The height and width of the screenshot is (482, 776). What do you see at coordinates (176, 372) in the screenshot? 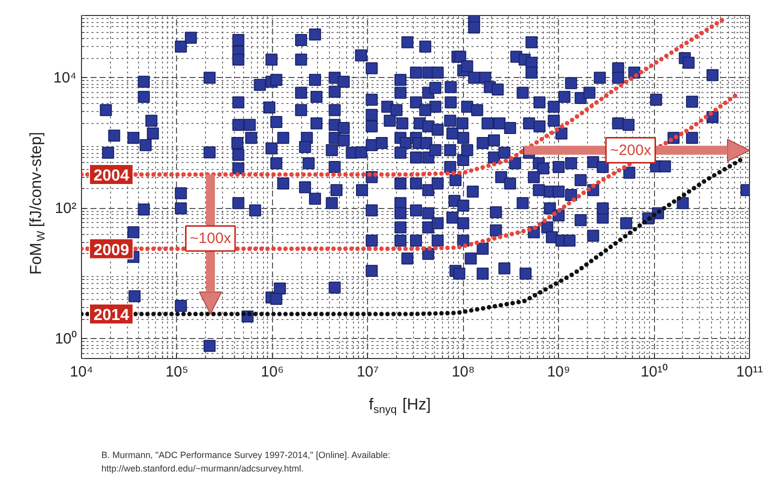
I see `x-tick-label: 10⁵` at bounding box center [176, 372].